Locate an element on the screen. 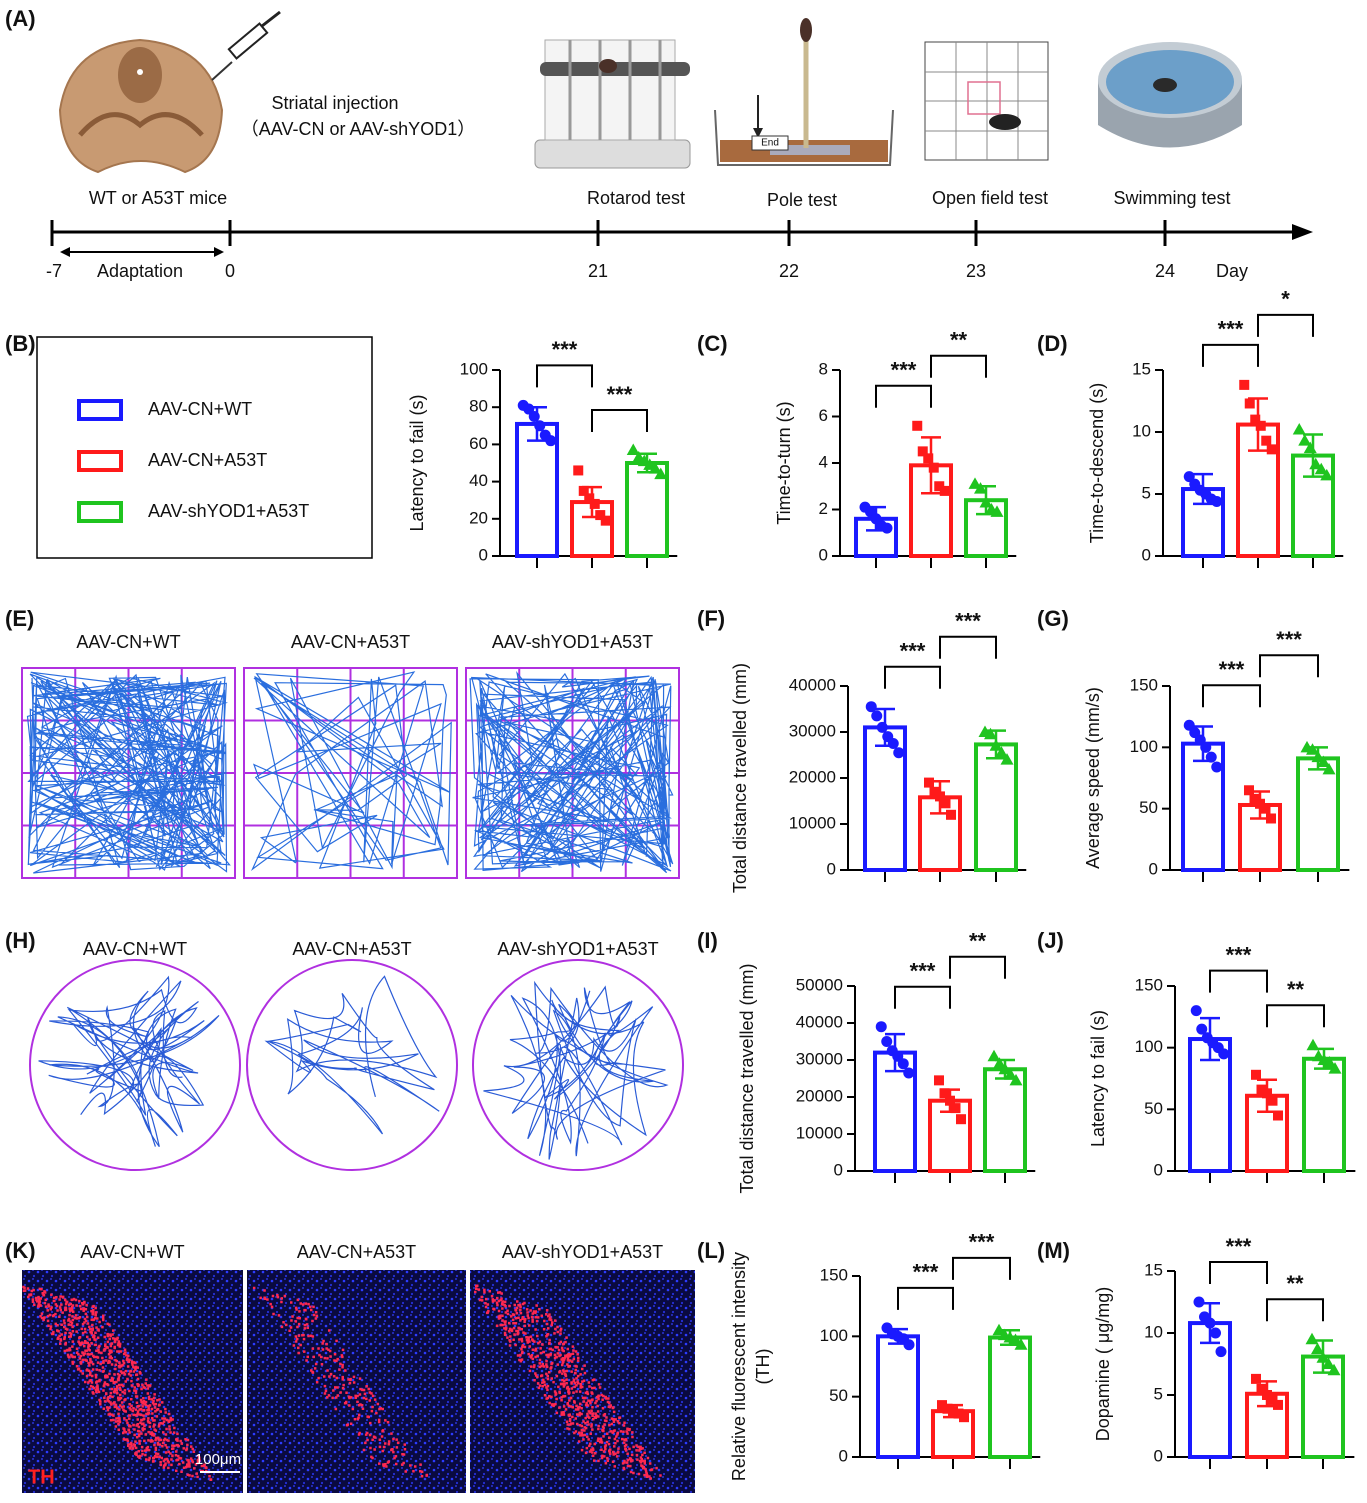 The width and height of the screenshot is (1367, 1503). y-axis-label: Time-to-descend (s) is located at coordinates (1097, 463).